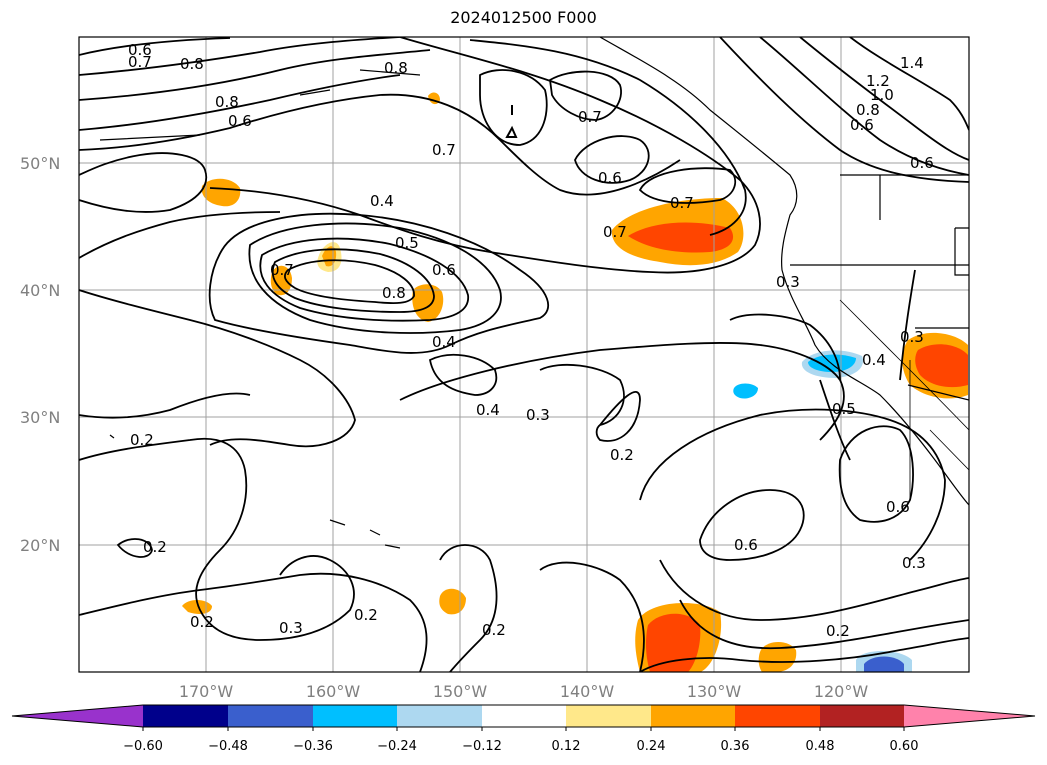  What do you see at coordinates (197, 607) in the screenshot?
I see `shade-positive-blob6` at bounding box center [197, 607].